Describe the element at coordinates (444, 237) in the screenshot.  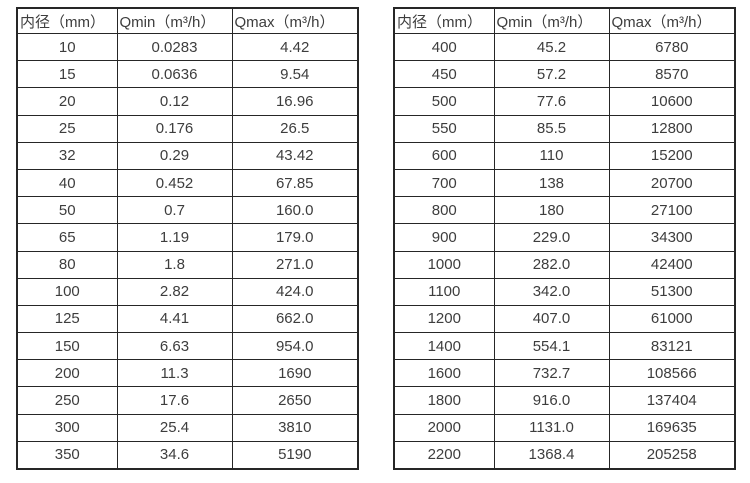
I see `cell-diameter: 900` at that location.